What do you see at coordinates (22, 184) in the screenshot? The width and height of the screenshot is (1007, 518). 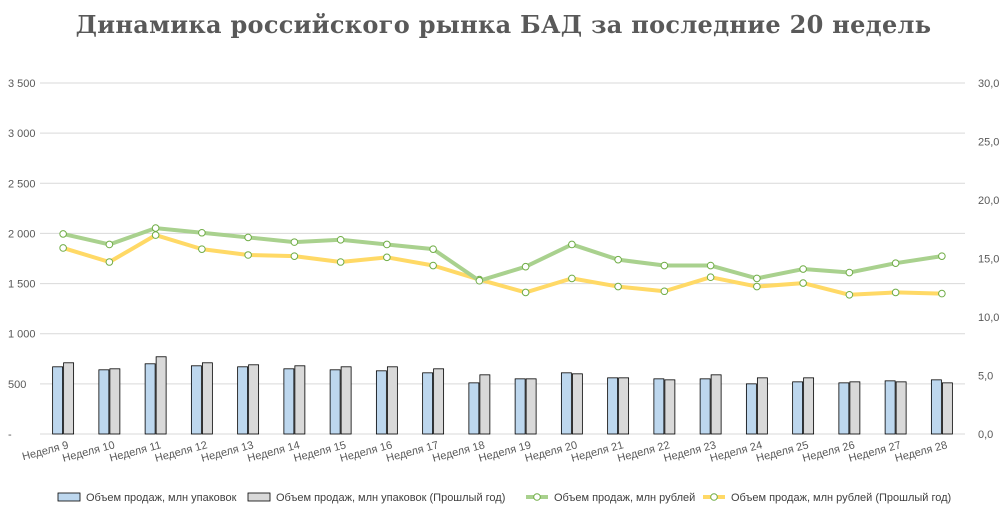 I see `left-tick-label: 2 500` at bounding box center [22, 184].